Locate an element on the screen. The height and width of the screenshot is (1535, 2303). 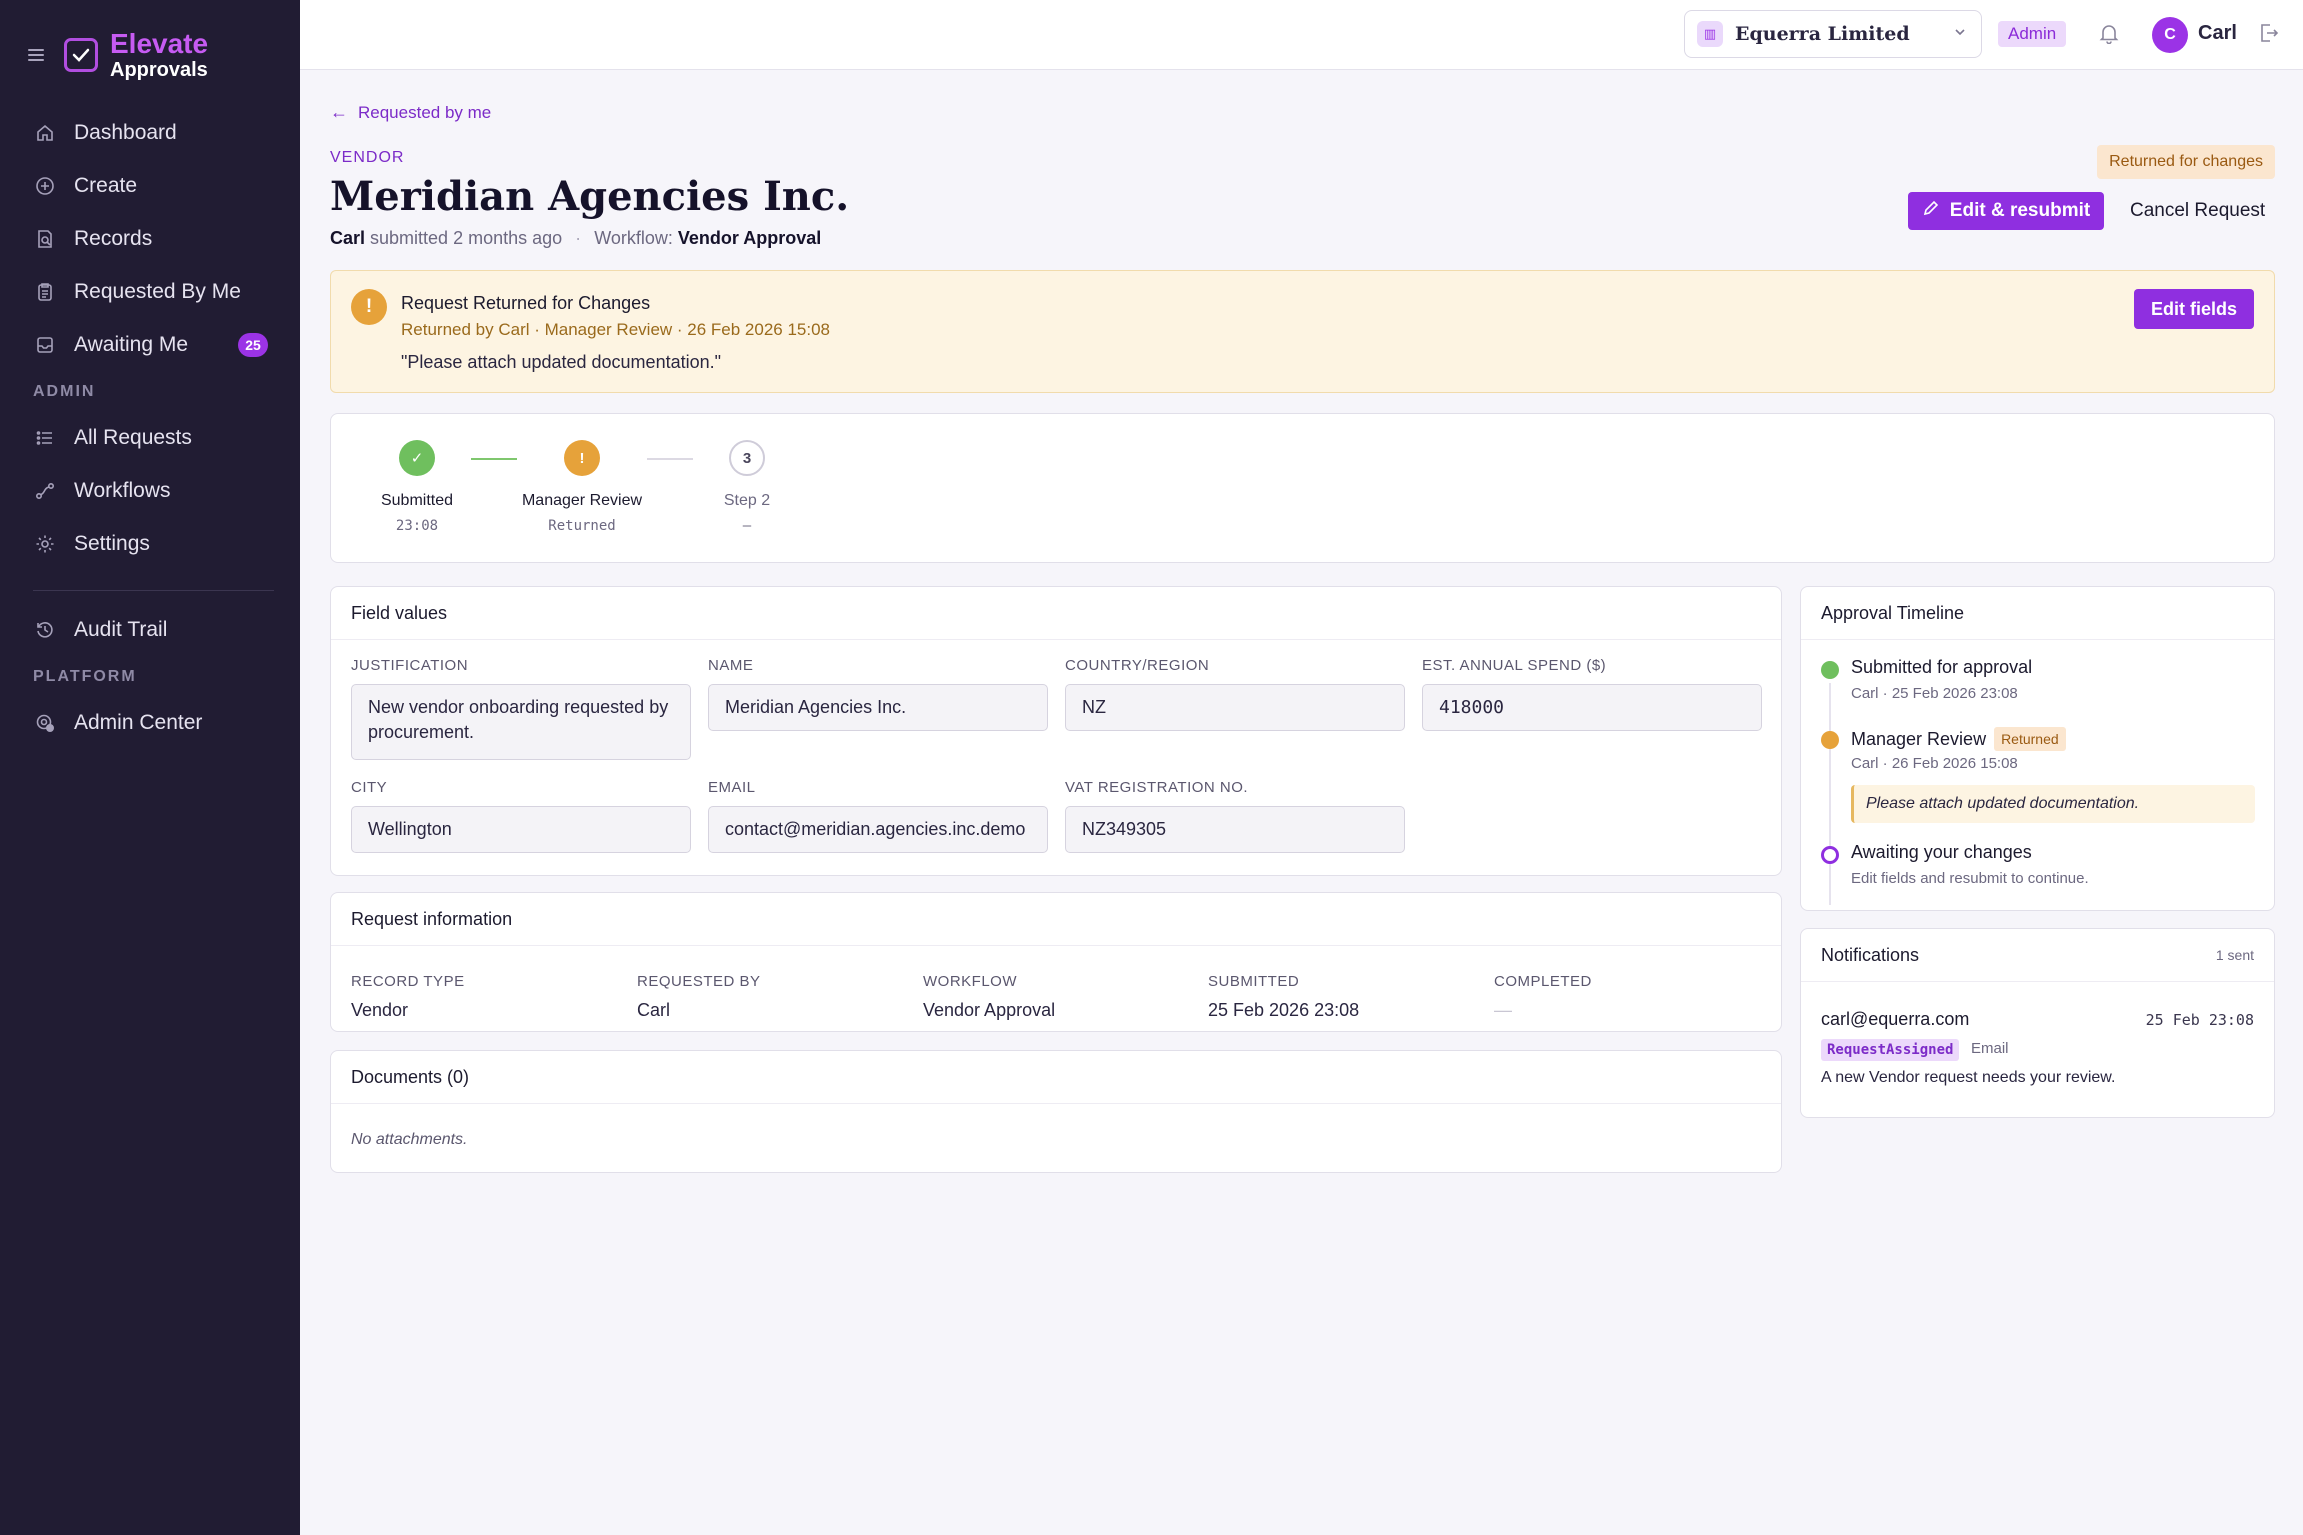
submitted-text: submitted 2 months ago is located at coordinates (466, 238).